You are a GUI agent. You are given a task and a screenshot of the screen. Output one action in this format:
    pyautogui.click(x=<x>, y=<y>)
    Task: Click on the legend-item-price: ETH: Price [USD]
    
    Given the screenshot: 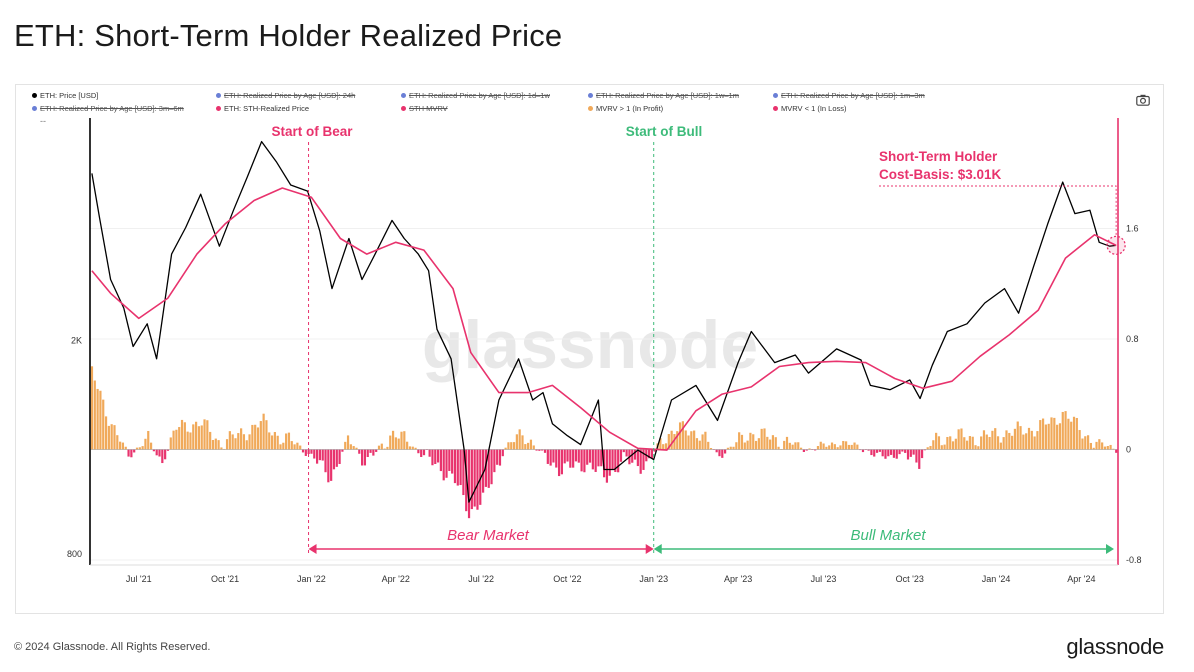 What is the action you would take?
    pyautogui.click(x=65, y=95)
    